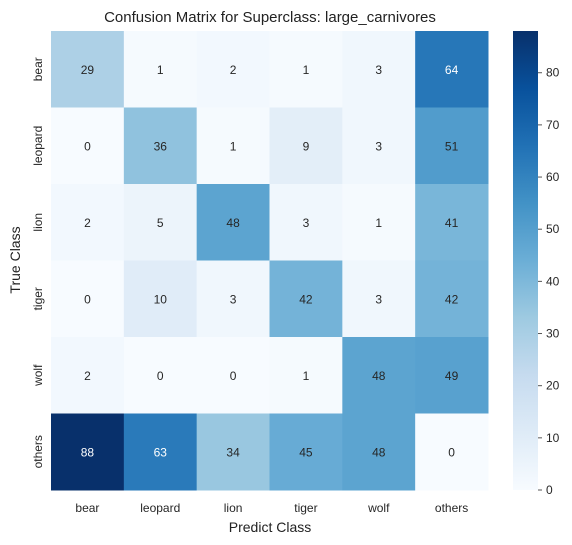  I want to click on colorbar-tick-label: 80, so click(553, 73).